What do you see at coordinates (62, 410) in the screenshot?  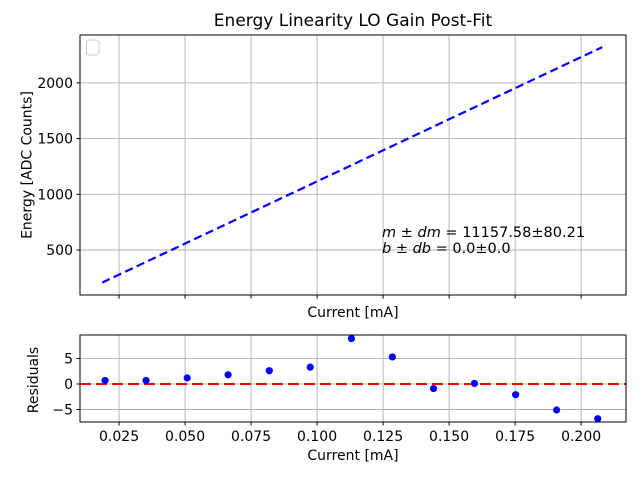 I see `y-tick-label: −5` at bounding box center [62, 410].